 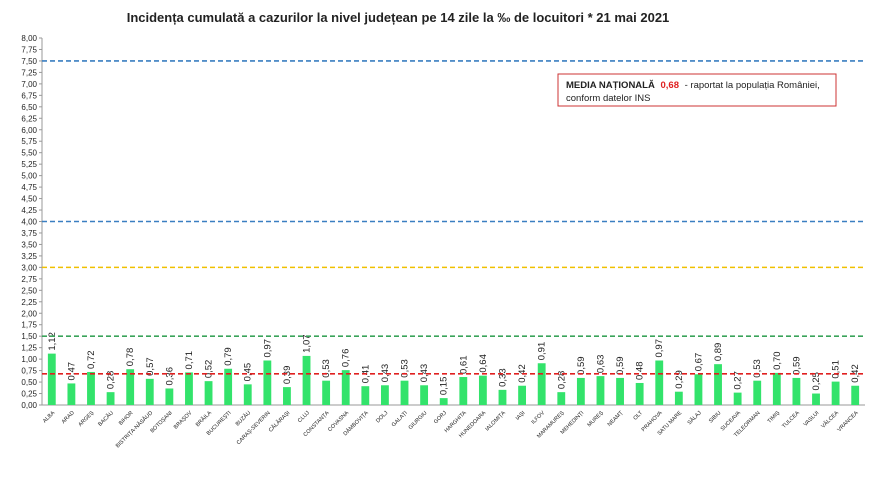 What do you see at coordinates (848, 421) in the screenshot?
I see `x-tick-label: VRANCEA` at bounding box center [848, 421].